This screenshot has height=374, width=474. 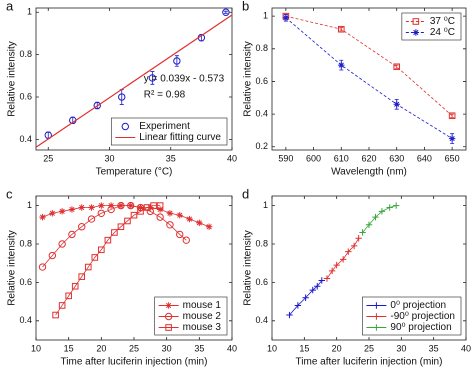 What do you see at coordinates (10, 6) in the screenshot?
I see `panel-label: a` at bounding box center [10, 6].